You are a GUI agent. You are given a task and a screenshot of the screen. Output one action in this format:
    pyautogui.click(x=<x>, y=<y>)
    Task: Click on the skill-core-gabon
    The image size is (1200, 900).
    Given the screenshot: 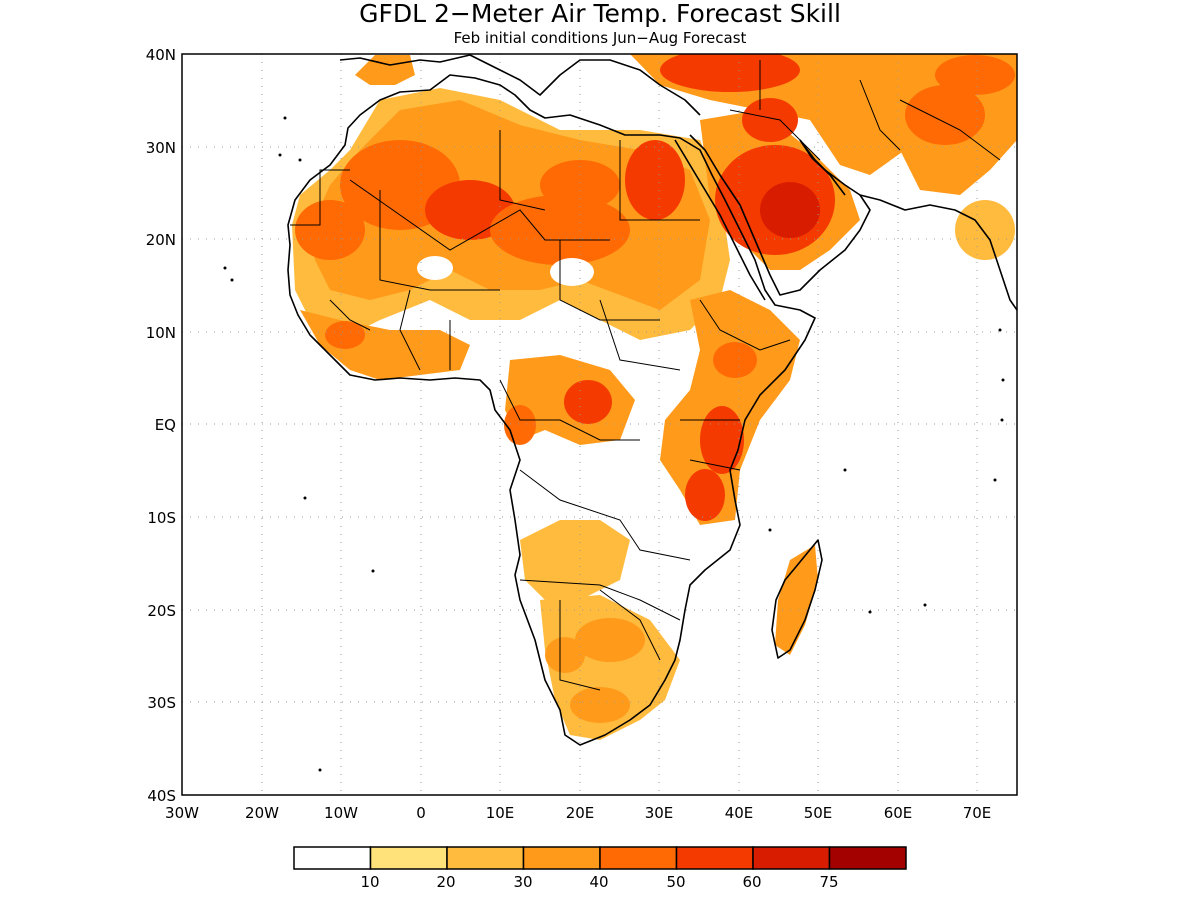 What is the action you would take?
    pyautogui.click(x=520, y=425)
    